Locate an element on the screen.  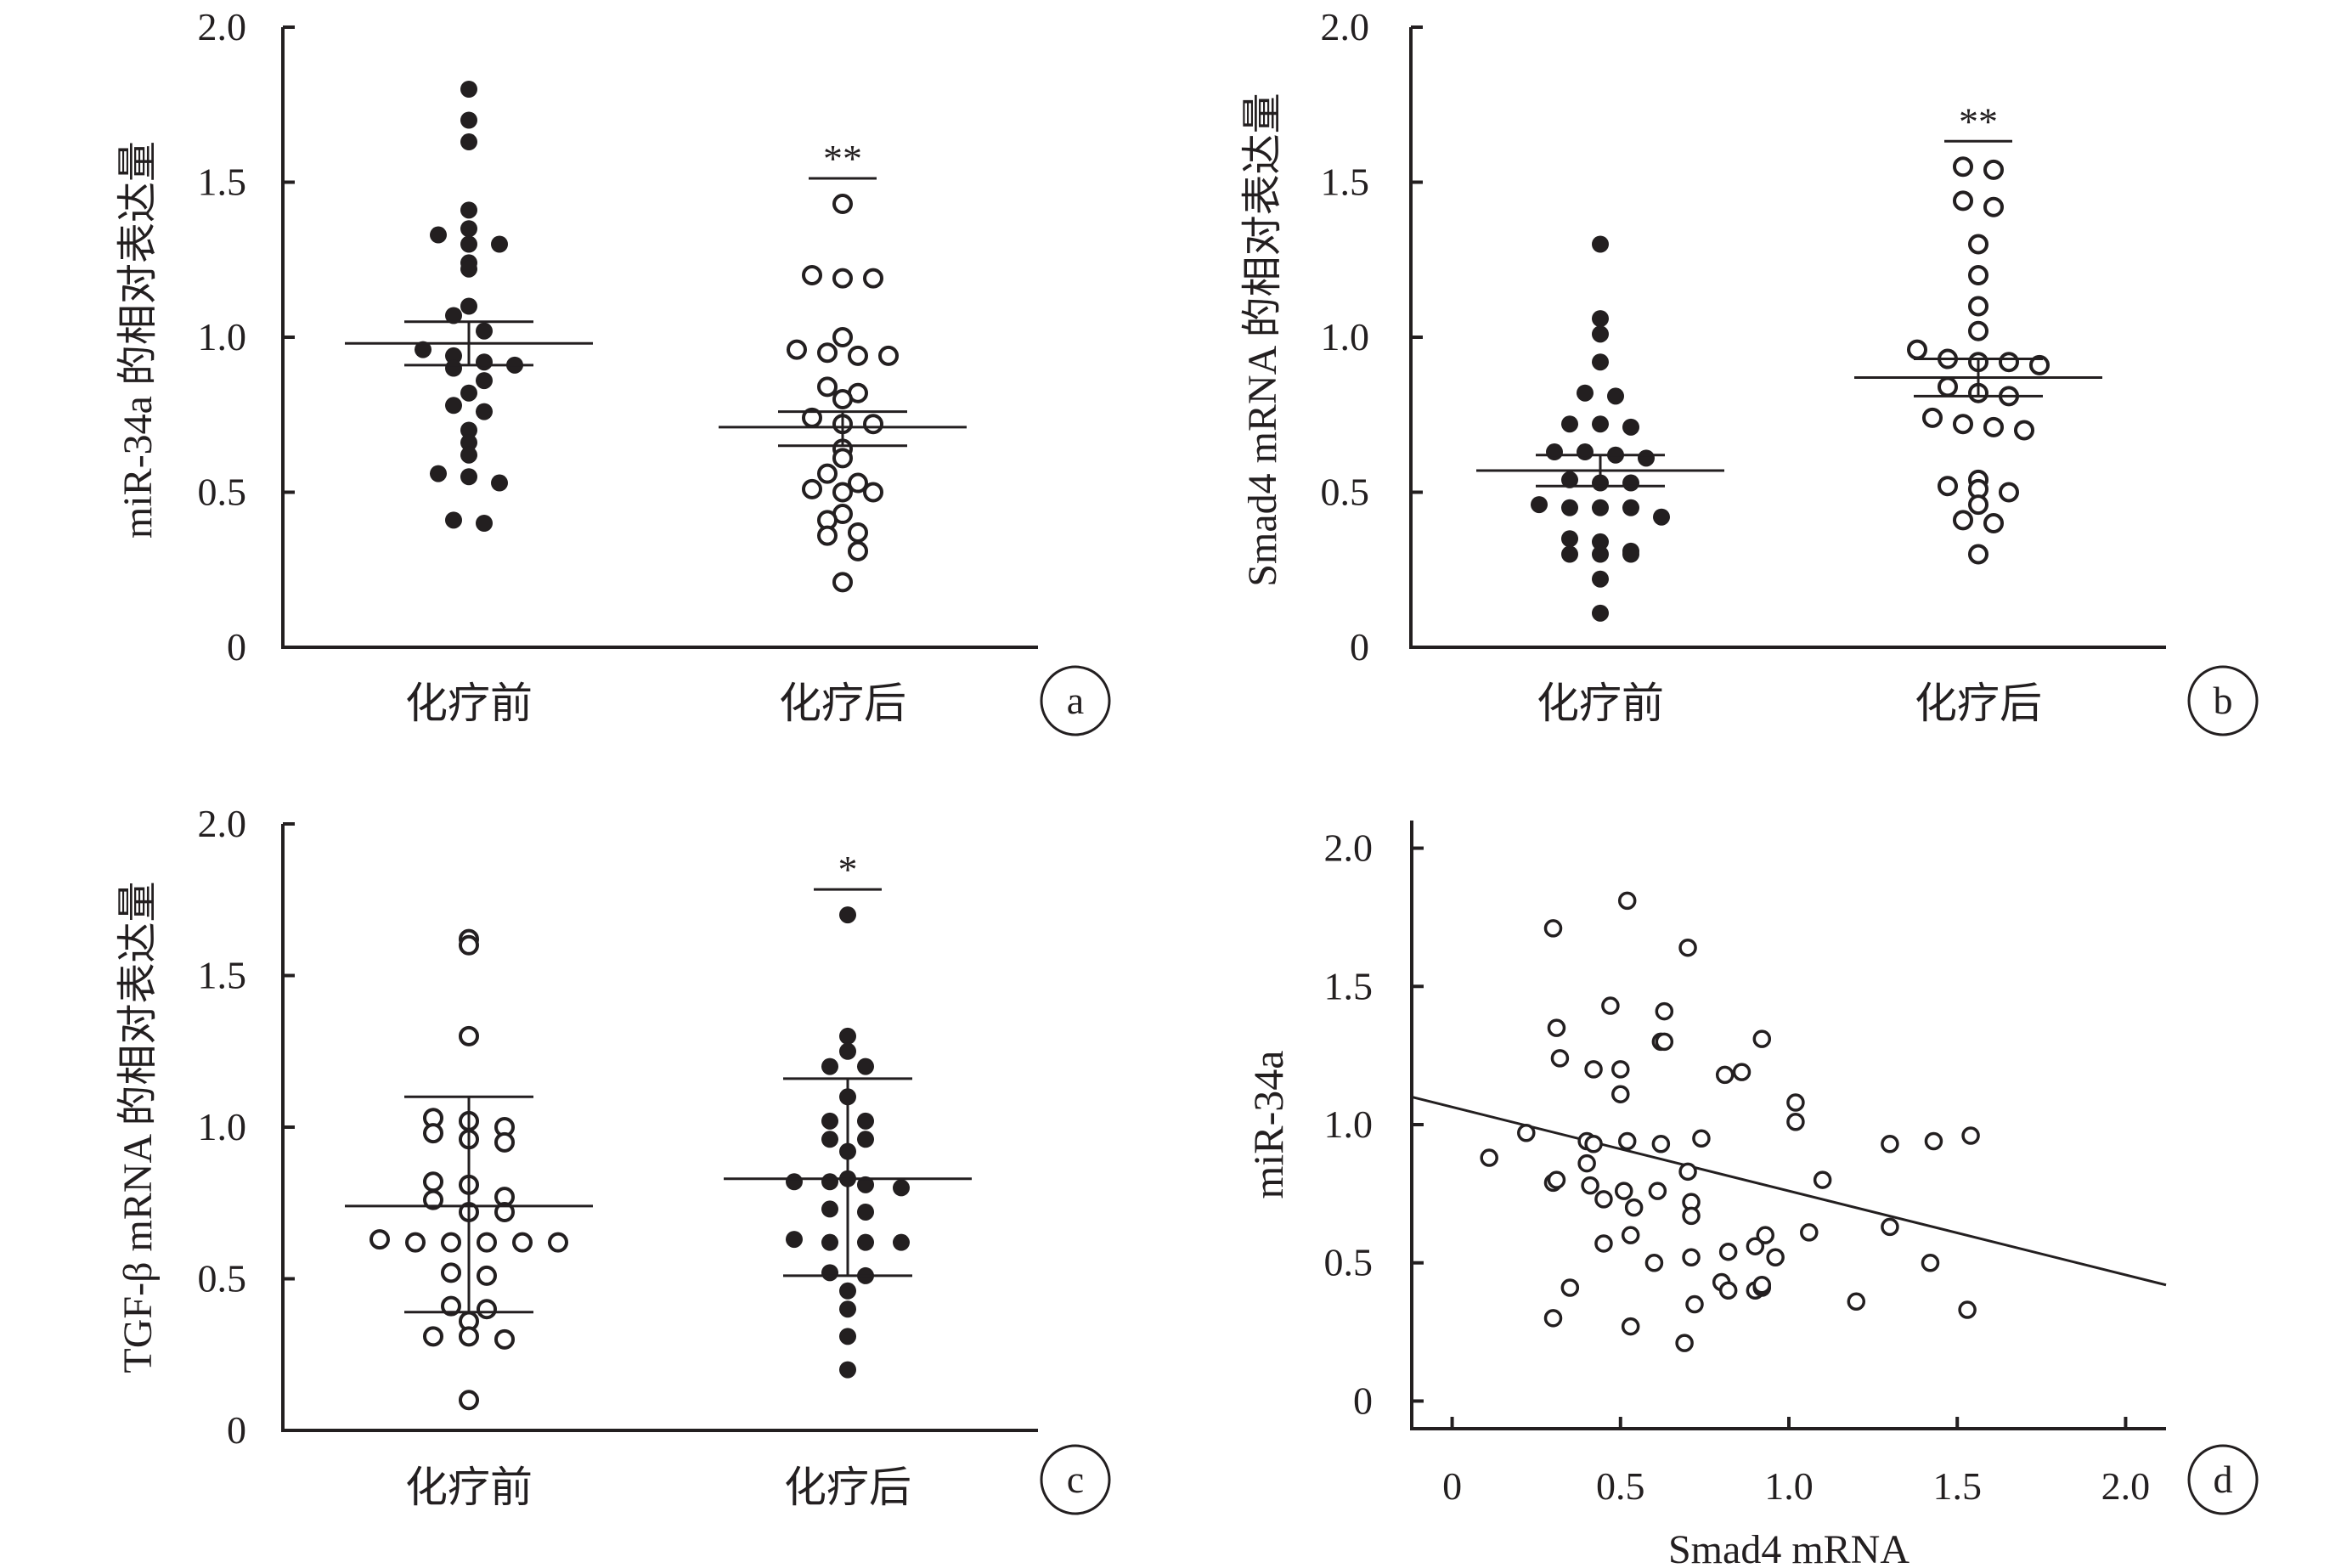
y-tick-label: 2.0 is located at coordinates (222, 823).